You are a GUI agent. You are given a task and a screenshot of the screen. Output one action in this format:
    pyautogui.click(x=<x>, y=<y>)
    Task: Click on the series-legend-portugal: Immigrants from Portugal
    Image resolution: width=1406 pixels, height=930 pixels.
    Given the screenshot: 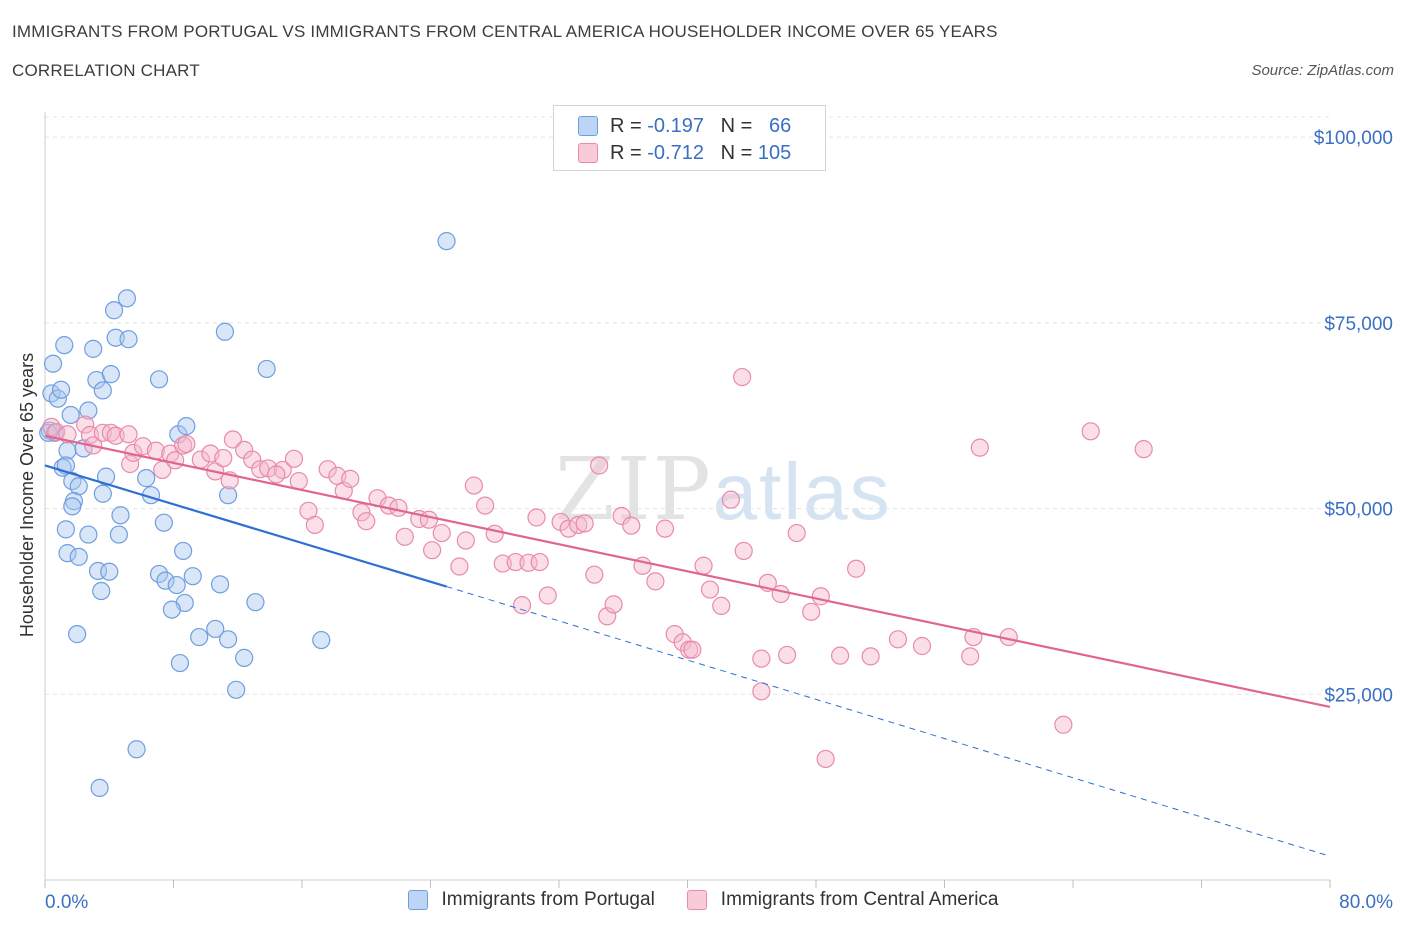 What is the action you would take?
    pyautogui.click(x=531, y=900)
    